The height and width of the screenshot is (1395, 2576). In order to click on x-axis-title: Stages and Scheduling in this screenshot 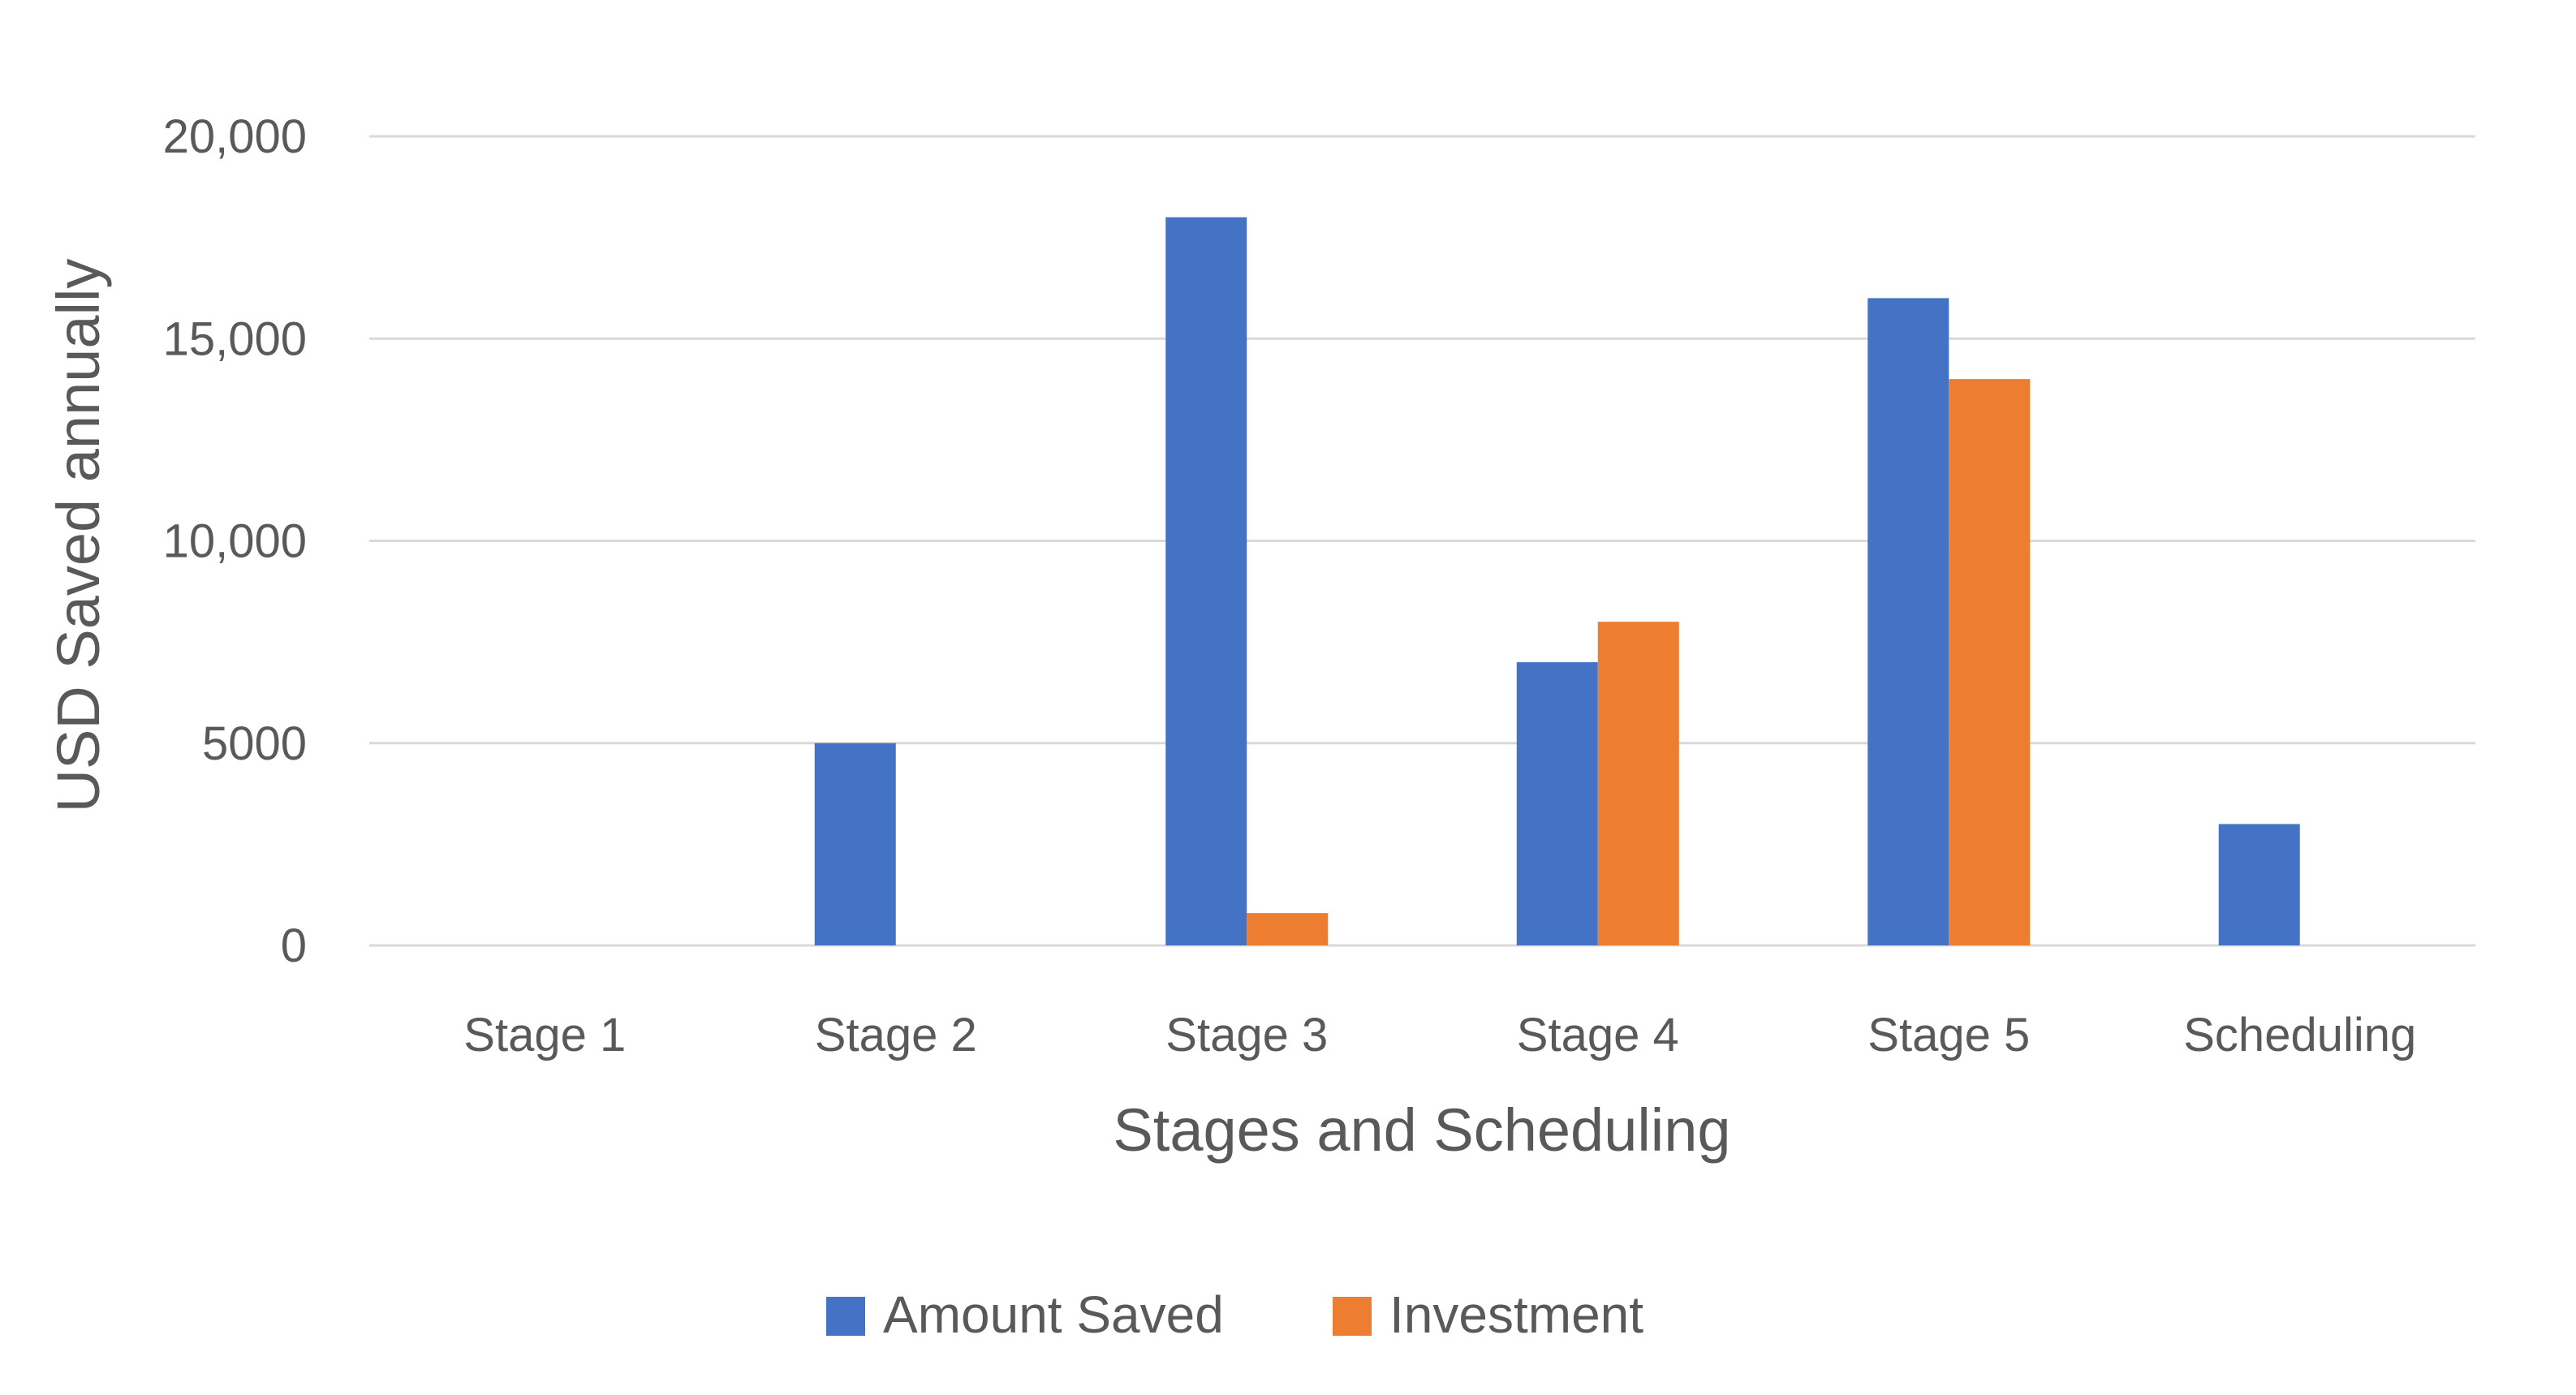, I will do `click(1422, 1130)`.